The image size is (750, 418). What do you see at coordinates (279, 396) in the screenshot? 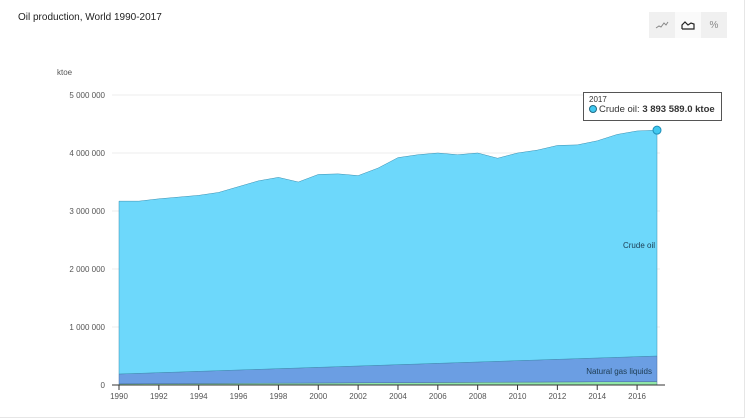
I see `x-tick-label: 1998` at bounding box center [279, 396].